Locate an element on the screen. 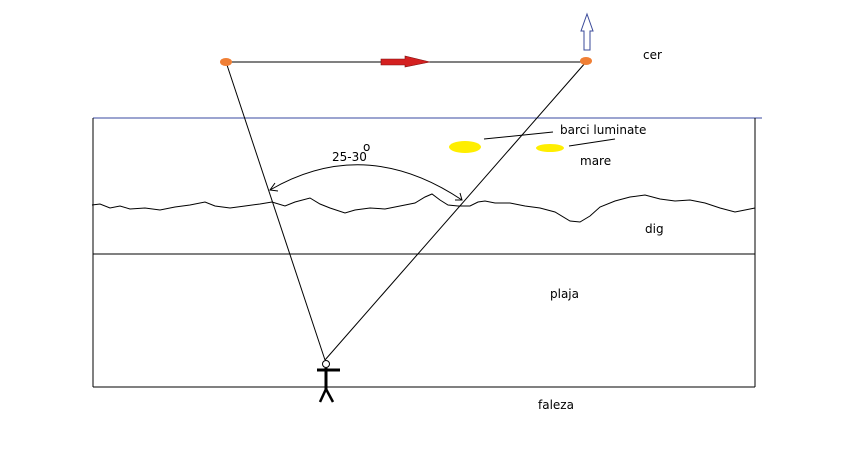 This screenshot has width=841, height=450. label-degree: o is located at coordinates (366, 147).